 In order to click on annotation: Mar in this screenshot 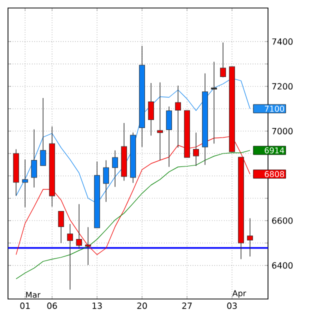, I will do `click(33, 295)`.